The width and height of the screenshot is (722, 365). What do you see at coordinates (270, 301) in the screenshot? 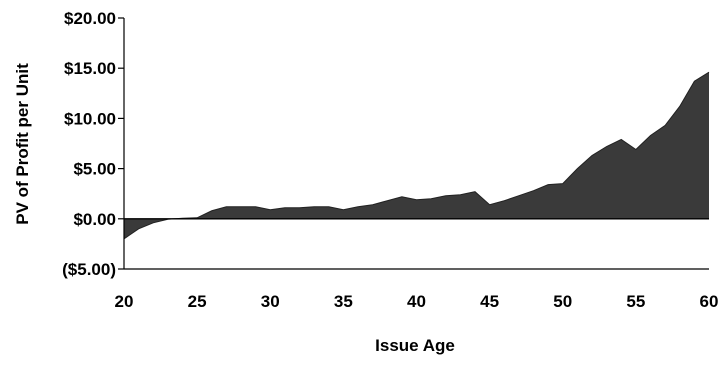
I see `x-tick-label: 30` at bounding box center [270, 301].